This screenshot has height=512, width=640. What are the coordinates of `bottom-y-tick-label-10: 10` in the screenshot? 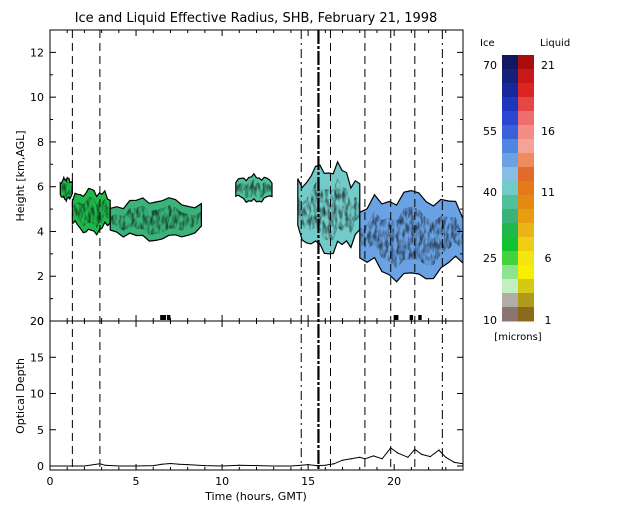 It's located at (37, 394).